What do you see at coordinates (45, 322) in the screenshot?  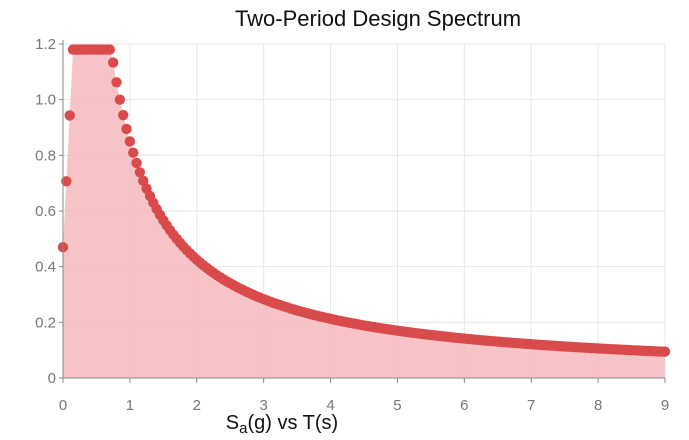 I see `y-tick-label: 0.2` at bounding box center [45, 322].